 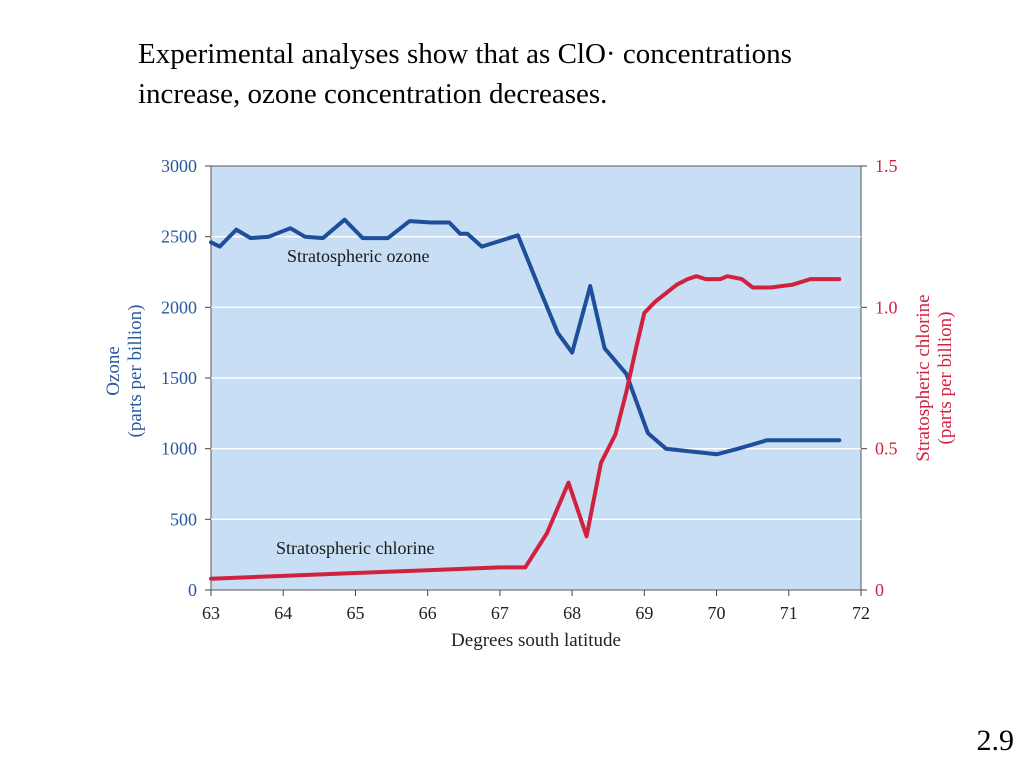 What do you see at coordinates (358, 256) in the screenshot?
I see `series-label-ozone: Stratospheric ozone` at bounding box center [358, 256].